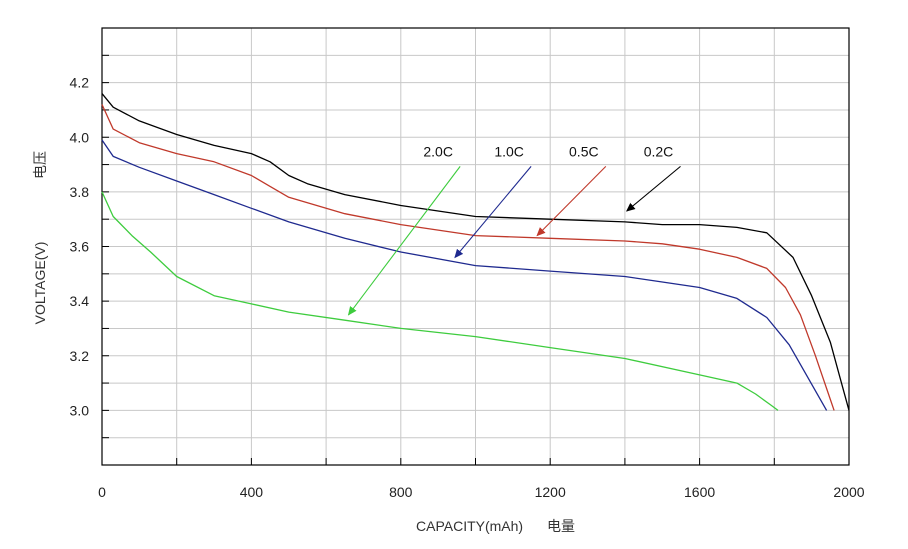 The image size is (908, 549). What do you see at coordinates (469, 526) in the screenshot?
I see `x-axis-label: CAPACITY(mAh)` at bounding box center [469, 526].